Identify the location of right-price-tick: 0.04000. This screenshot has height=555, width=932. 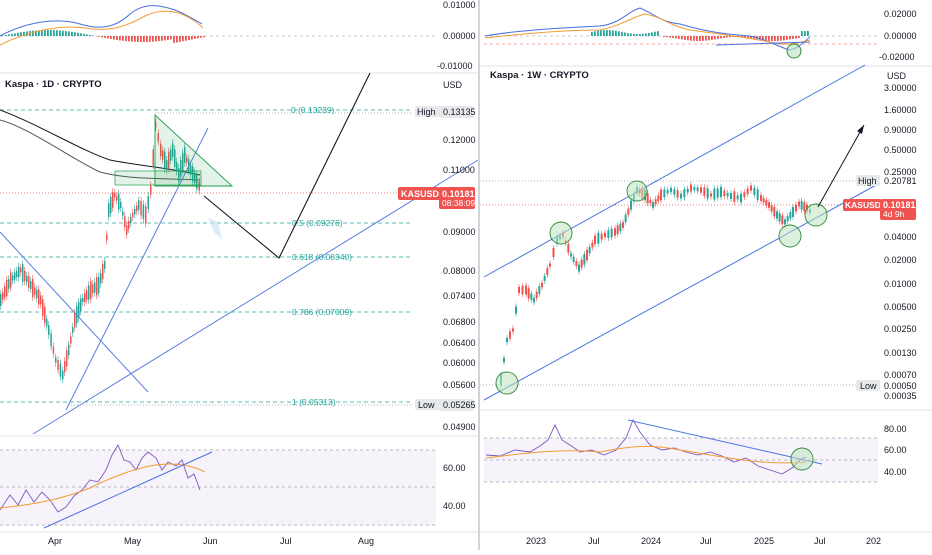
(900, 237).